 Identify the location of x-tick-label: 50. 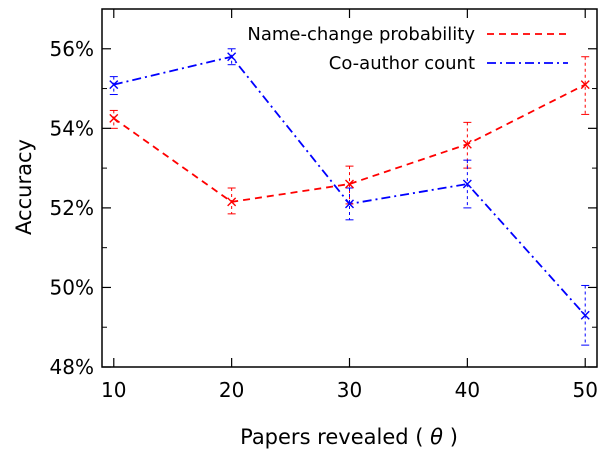
(584, 390).